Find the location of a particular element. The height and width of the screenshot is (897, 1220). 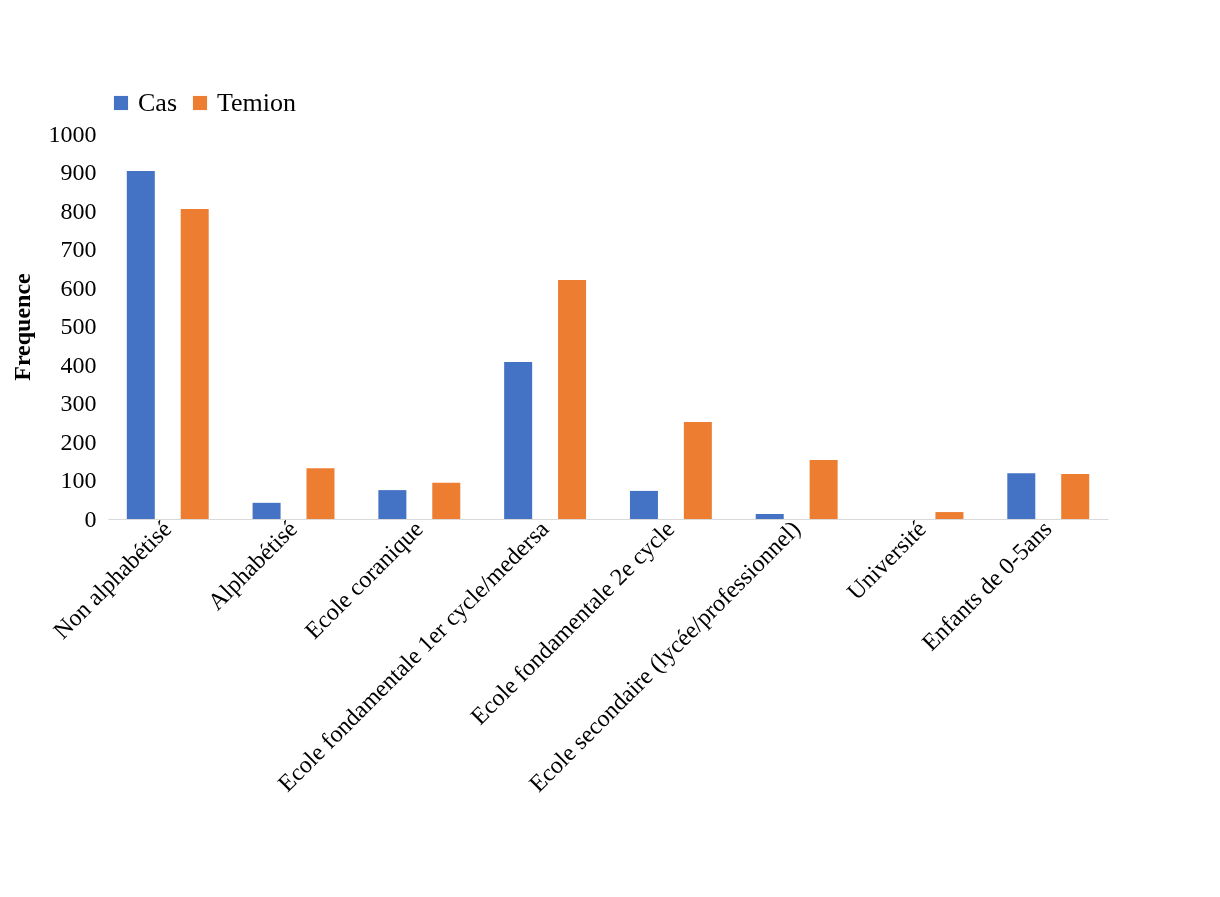

y-tick-label: 700 is located at coordinates (78, 249).